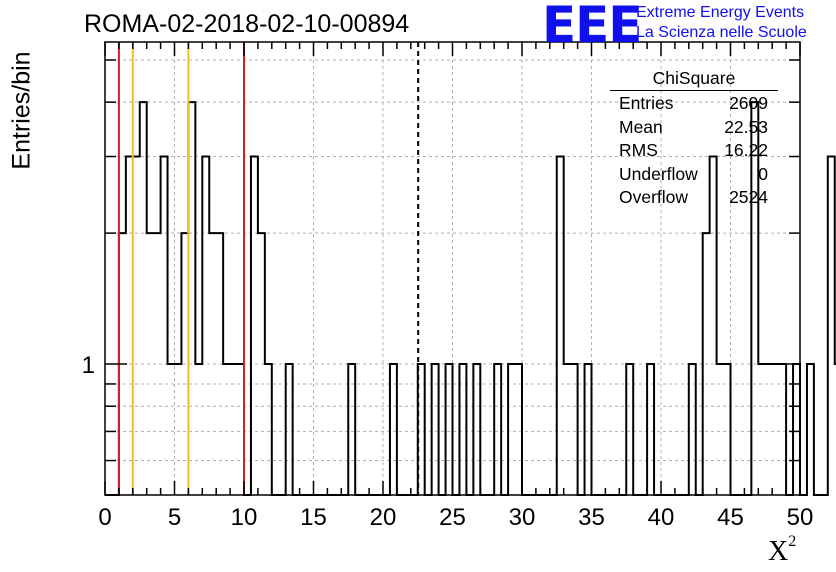  I want to click on logo-line-2: La Scienza nelle Scuole, so click(721, 32).